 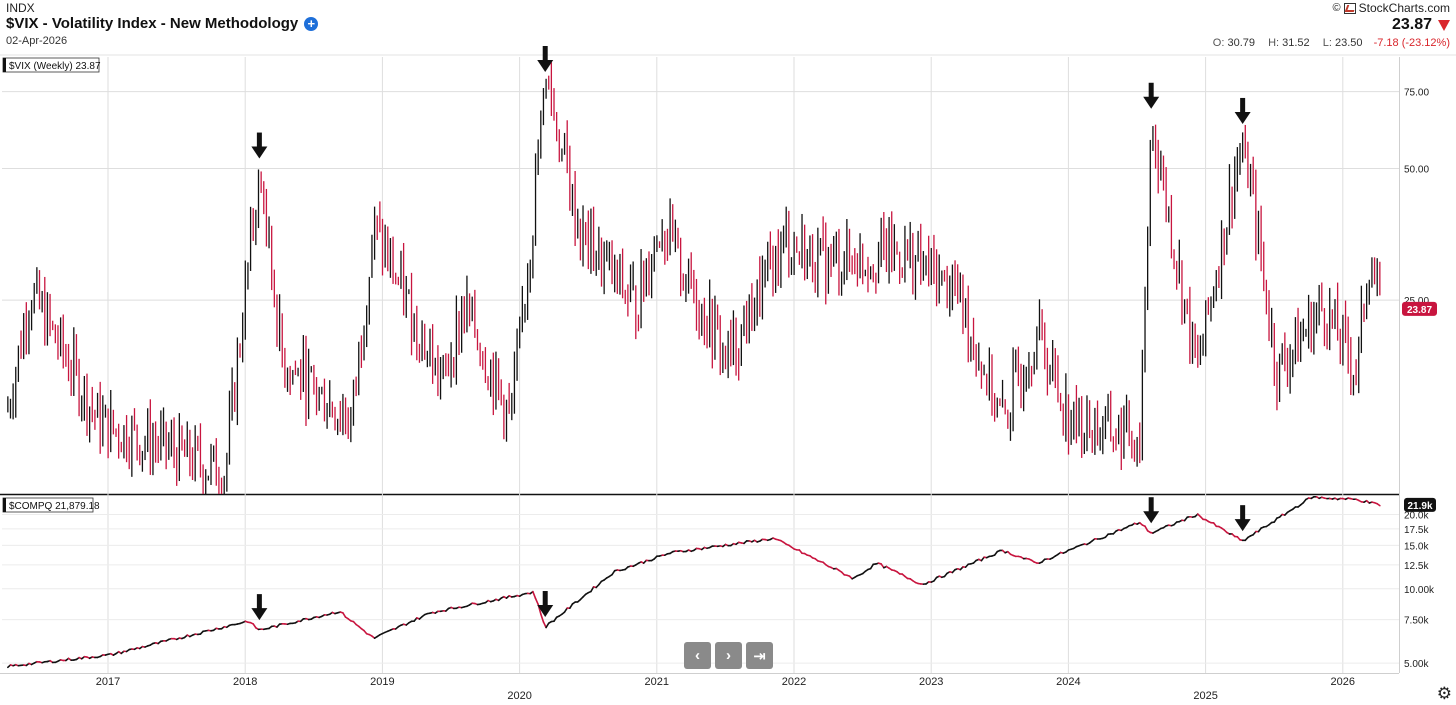 What do you see at coordinates (311, 23) in the screenshot?
I see `plus-icon: +` at bounding box center [311, 23].